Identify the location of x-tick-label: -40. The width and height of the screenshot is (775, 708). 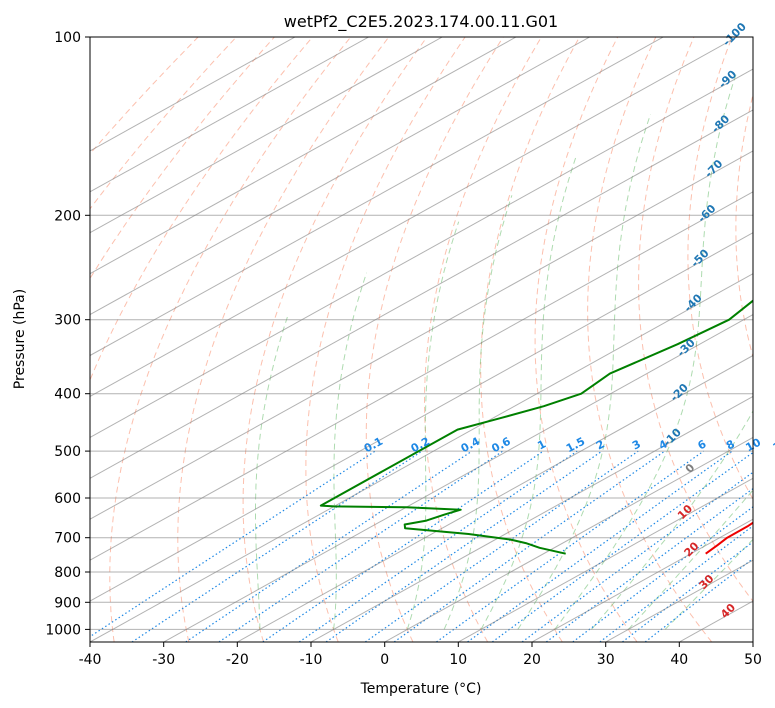
(90, 660).